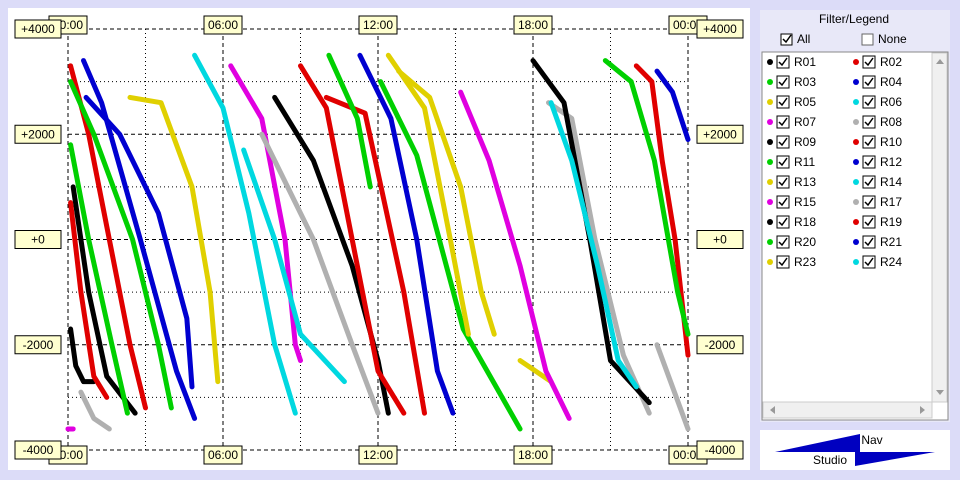 The width and height of the screenshot is (960, 480). What do you see at coordinates (939, 227) in the screenshot?
I see `vertical-scrollbar` at bounding box center [939, 227].